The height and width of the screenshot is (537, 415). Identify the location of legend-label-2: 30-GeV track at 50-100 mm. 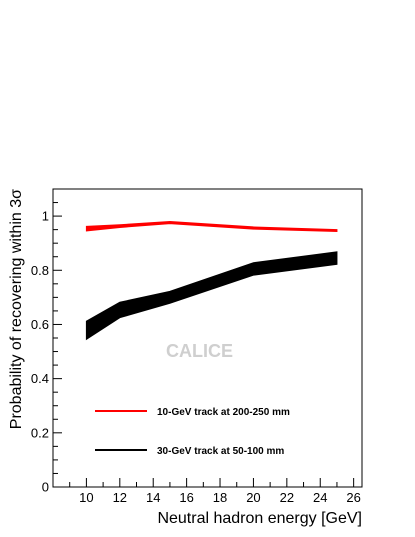
(220, 451).